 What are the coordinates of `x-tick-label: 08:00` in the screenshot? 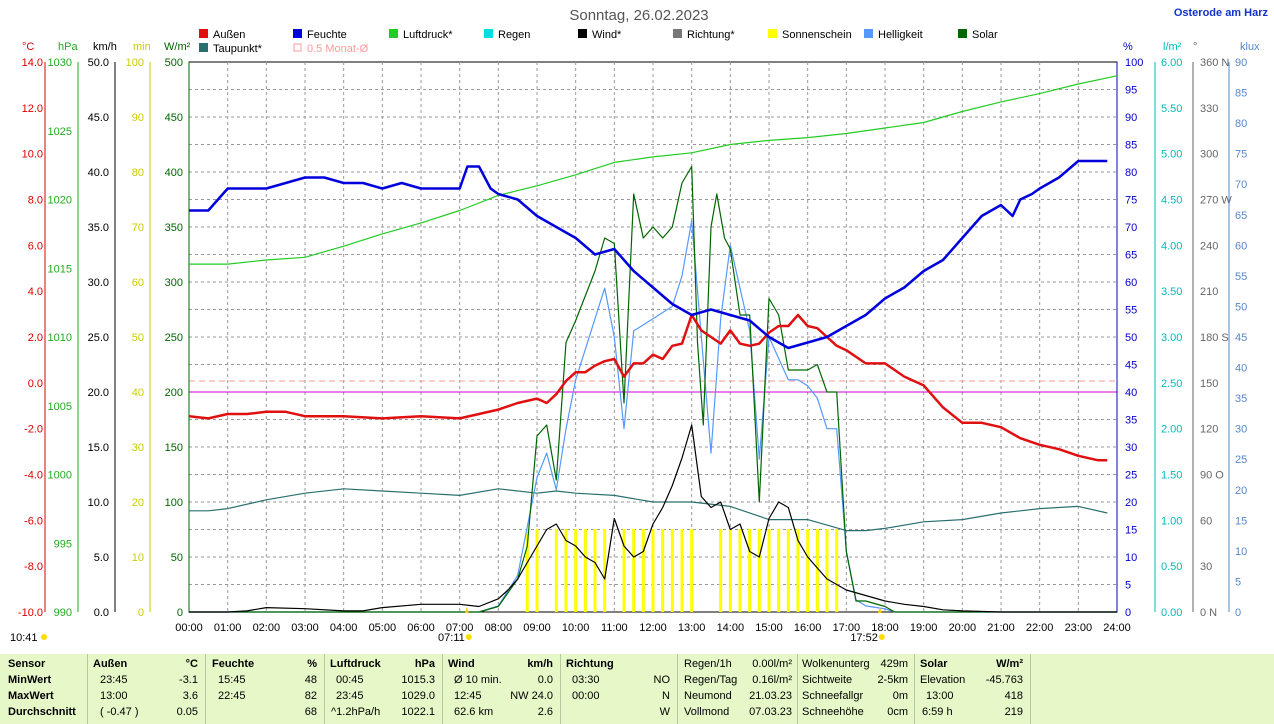 It's located at (499, 628).